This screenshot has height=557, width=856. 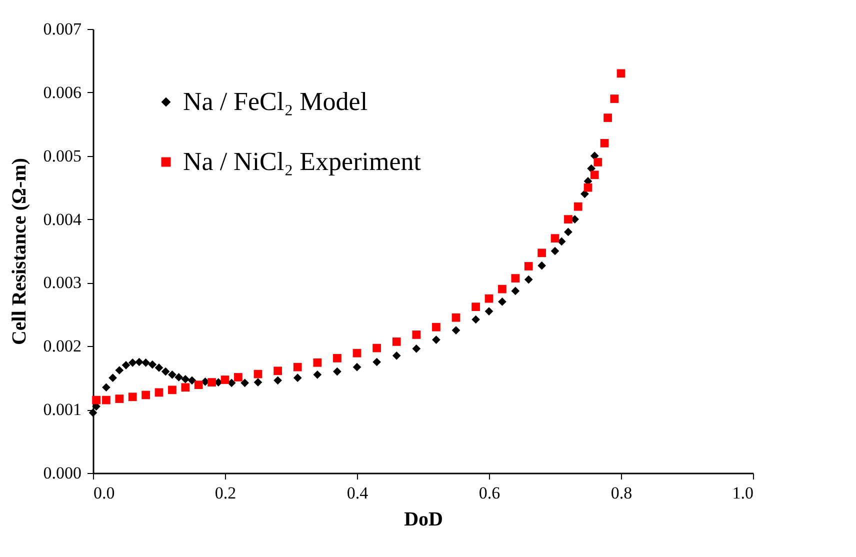 I want to click on x-tick-label: 1.0, so click(x=743, y=493).